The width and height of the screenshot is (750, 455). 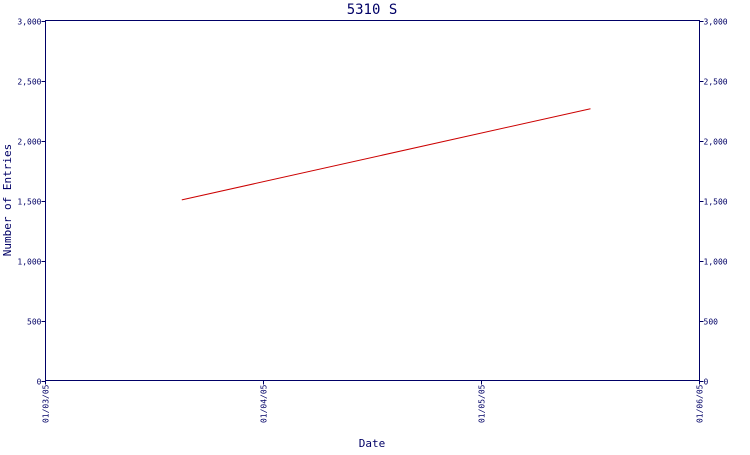 I want to click on x-axis-title: Date, so click(x=372, y=443).